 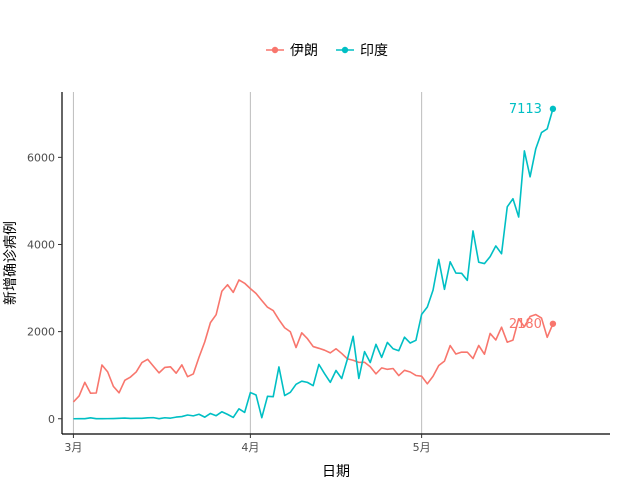 What do you see at coordinates (51, 419) in the screenshot?
I see `y-tick-label: 0` at bounding box center [51, 419].